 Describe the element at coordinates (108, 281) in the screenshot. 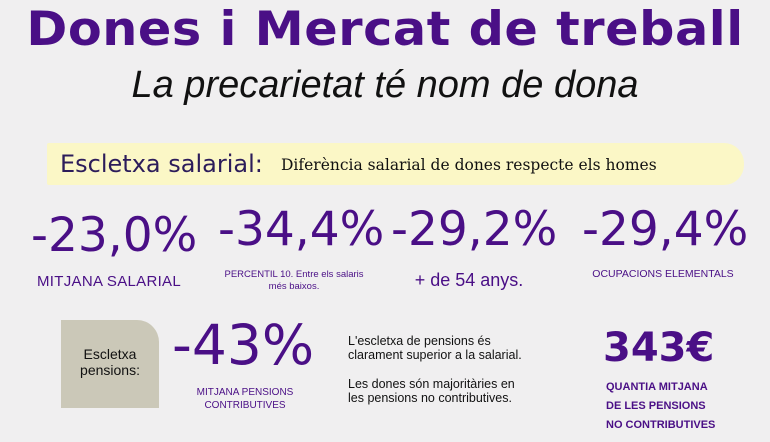

I see `stat-average-caption: MITJANA SALARIAL` at that location.